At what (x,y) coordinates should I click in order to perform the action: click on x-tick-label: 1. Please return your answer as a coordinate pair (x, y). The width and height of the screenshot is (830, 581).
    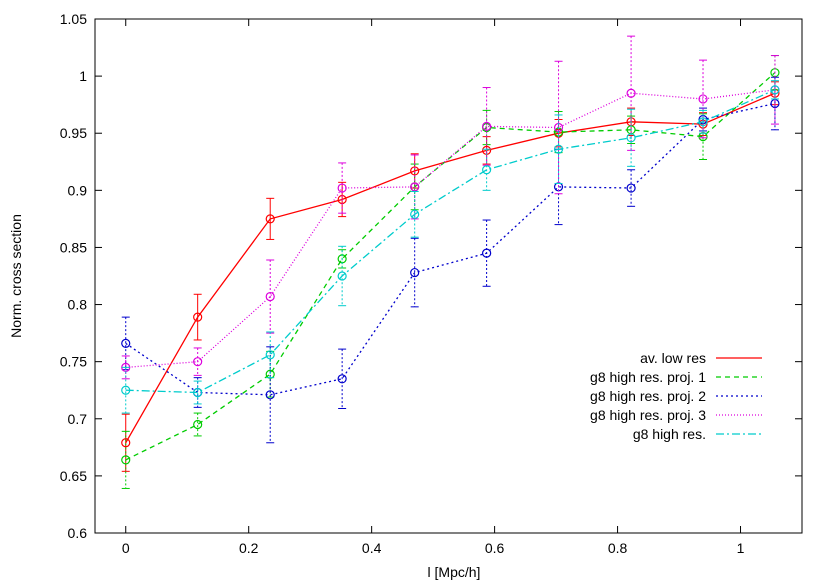
    Looking at the image, I should click on (741, 548).